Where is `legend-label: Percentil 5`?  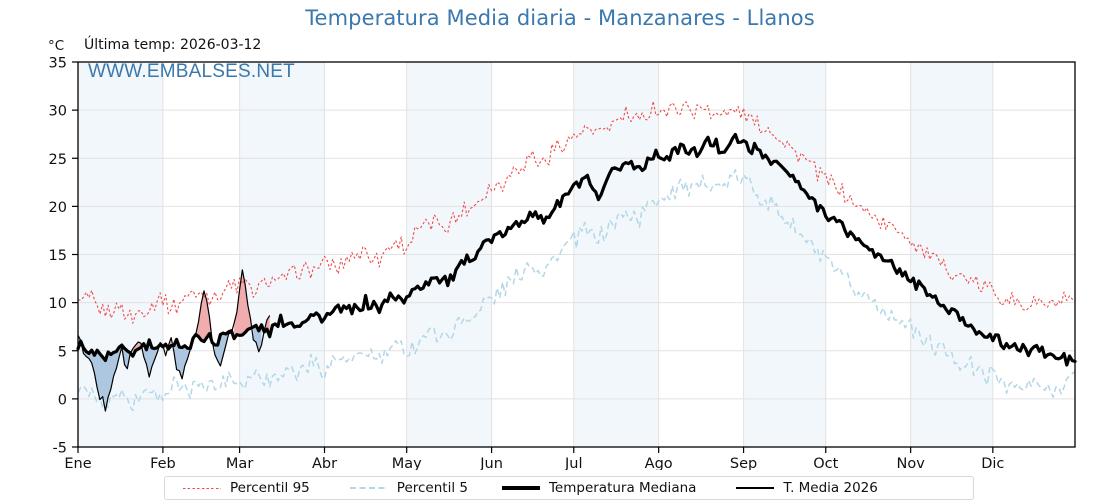 legend-label: Percentil 5 is located at coordinates (432, 488).